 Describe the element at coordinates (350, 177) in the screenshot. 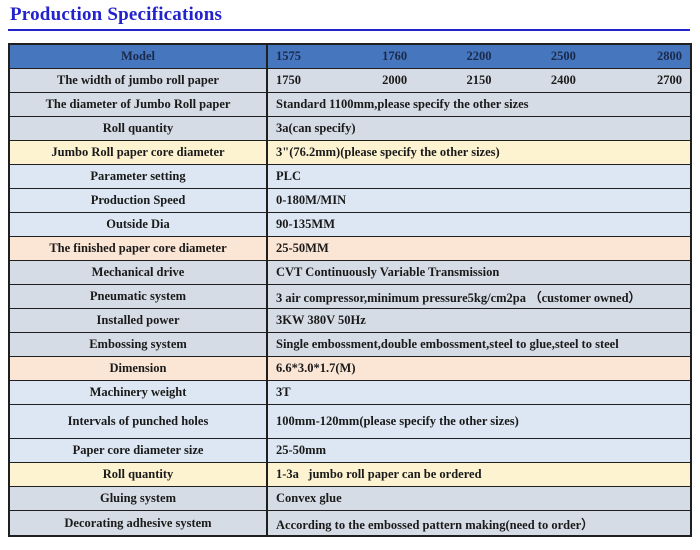

I see `table-row: Parameter setting PLC` at that location.